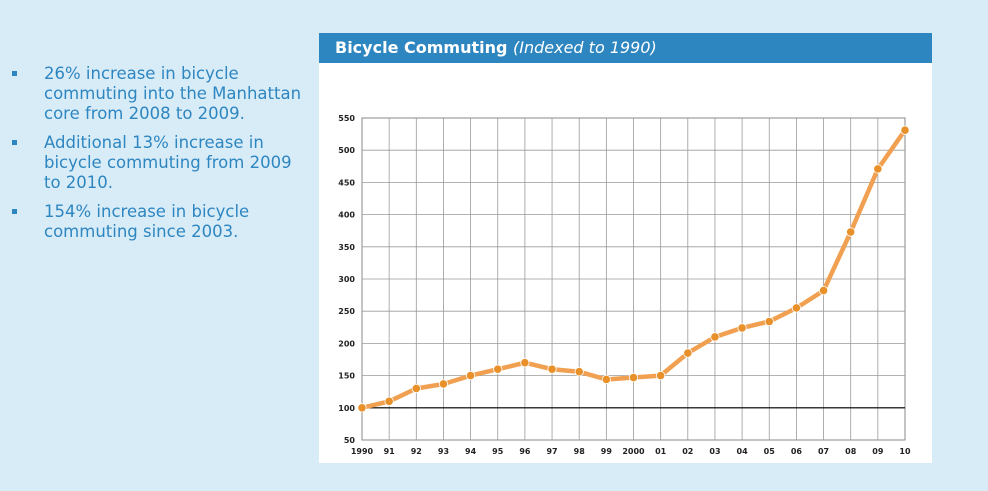 Image resolution: width=988 pixels, height=491 pixels. Describe the element at coordinates (421, 47) in the screenshot. I see `chart-title-text: Bicycle Commuting` at that location.